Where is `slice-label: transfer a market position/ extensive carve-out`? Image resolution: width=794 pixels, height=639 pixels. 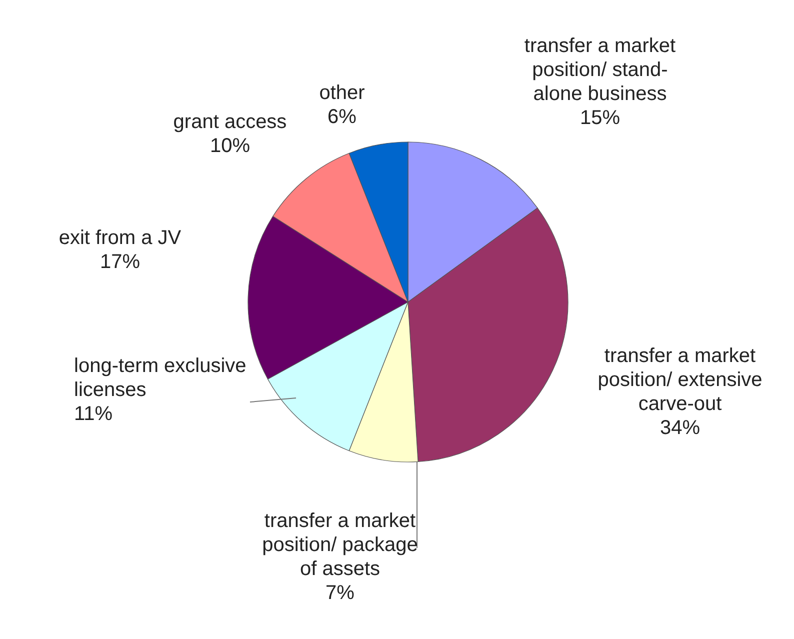 slice-label: transfer a market position/ extensive carve-out is located at coordinates (680, 380).